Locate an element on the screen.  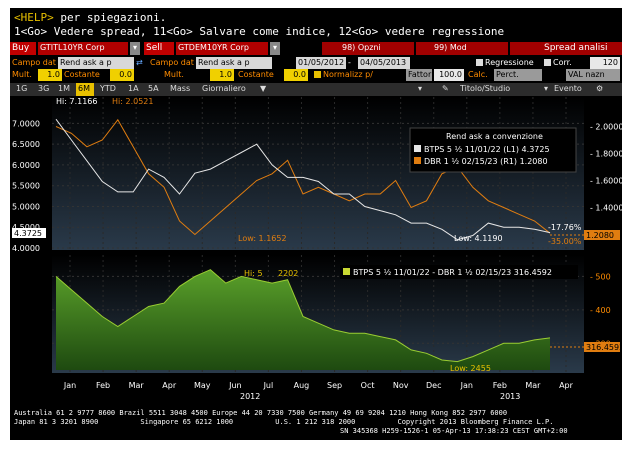
buy-button: Buy is located at coordinates (23, 48).